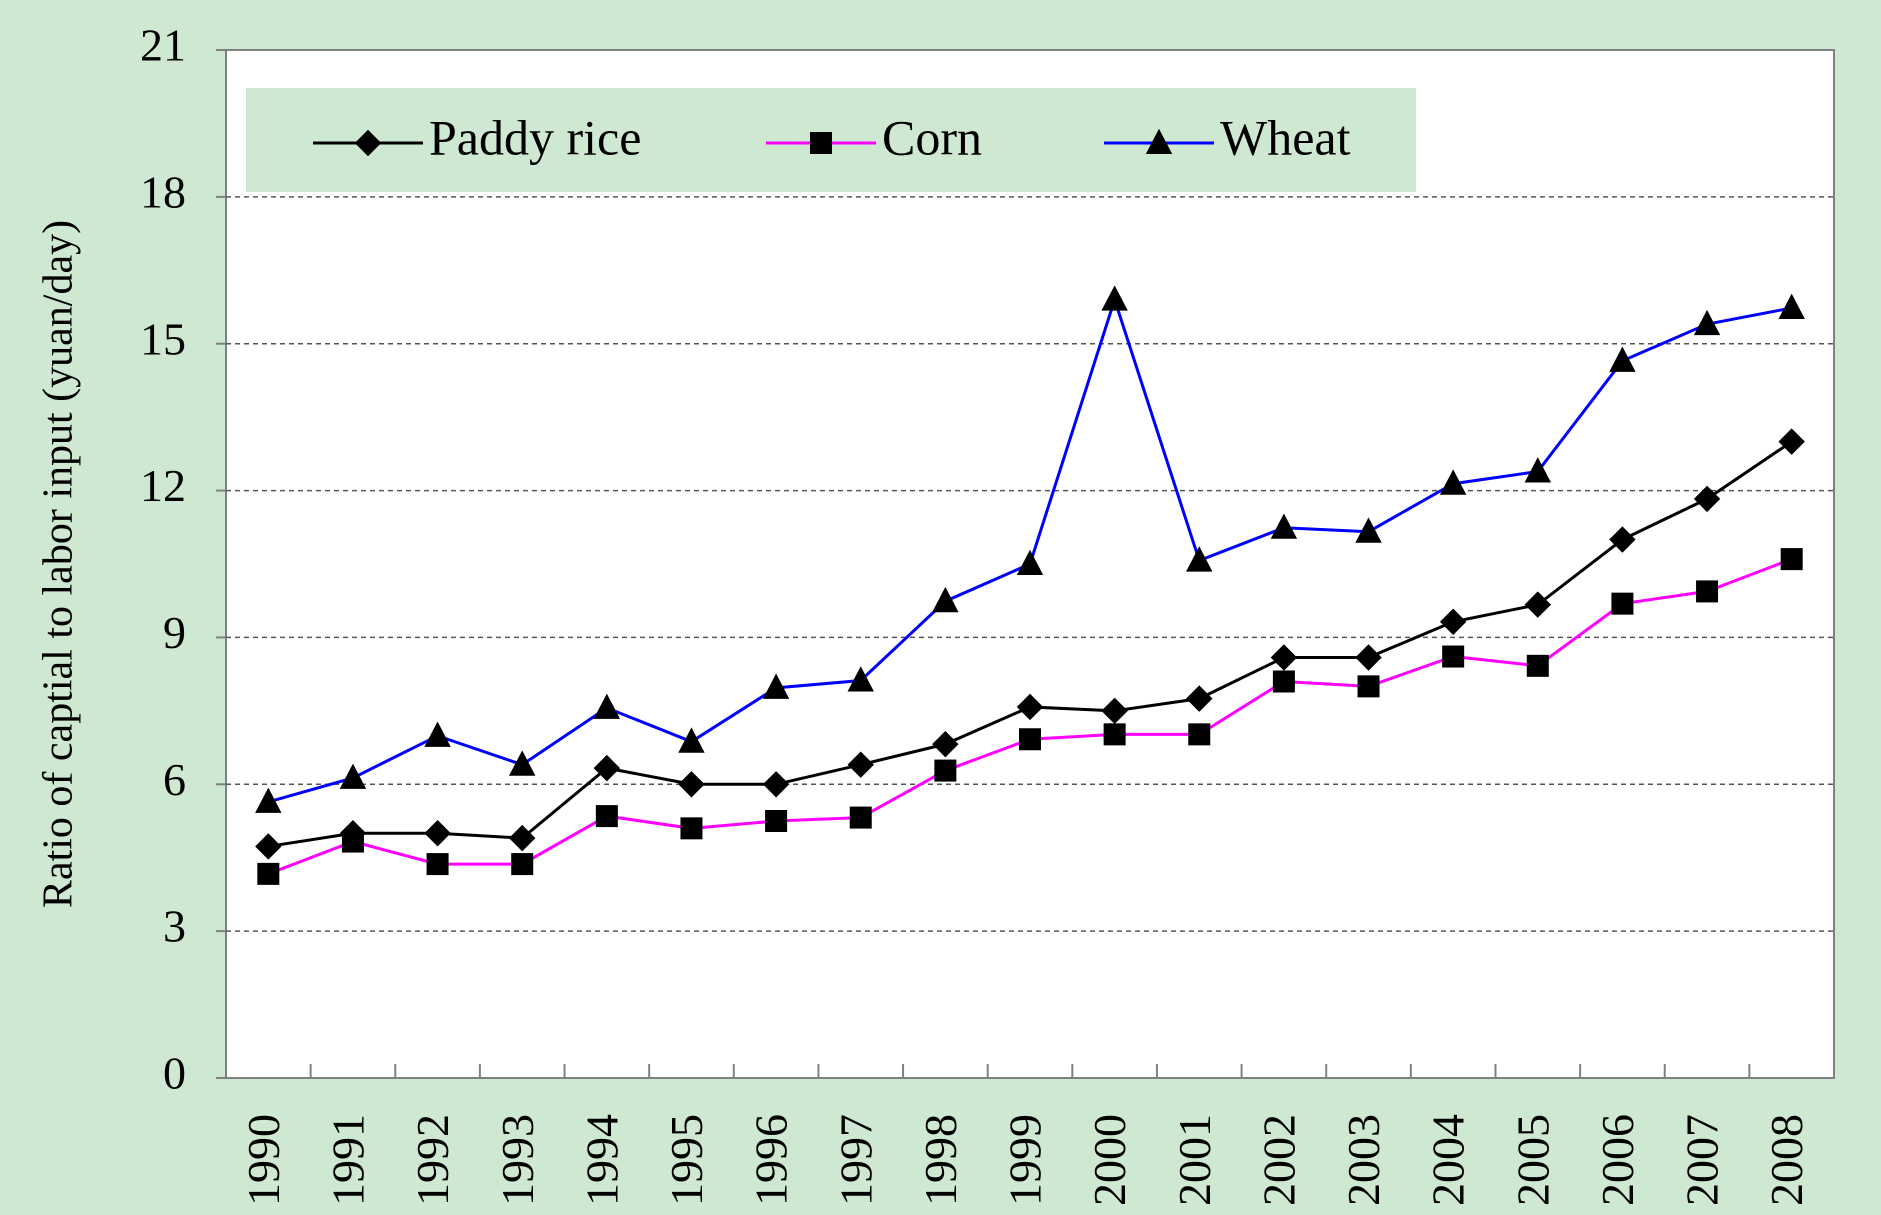 The image size is (1881, 1215). I want to click on x-tick-label: 2002, so click(1278, 1160).